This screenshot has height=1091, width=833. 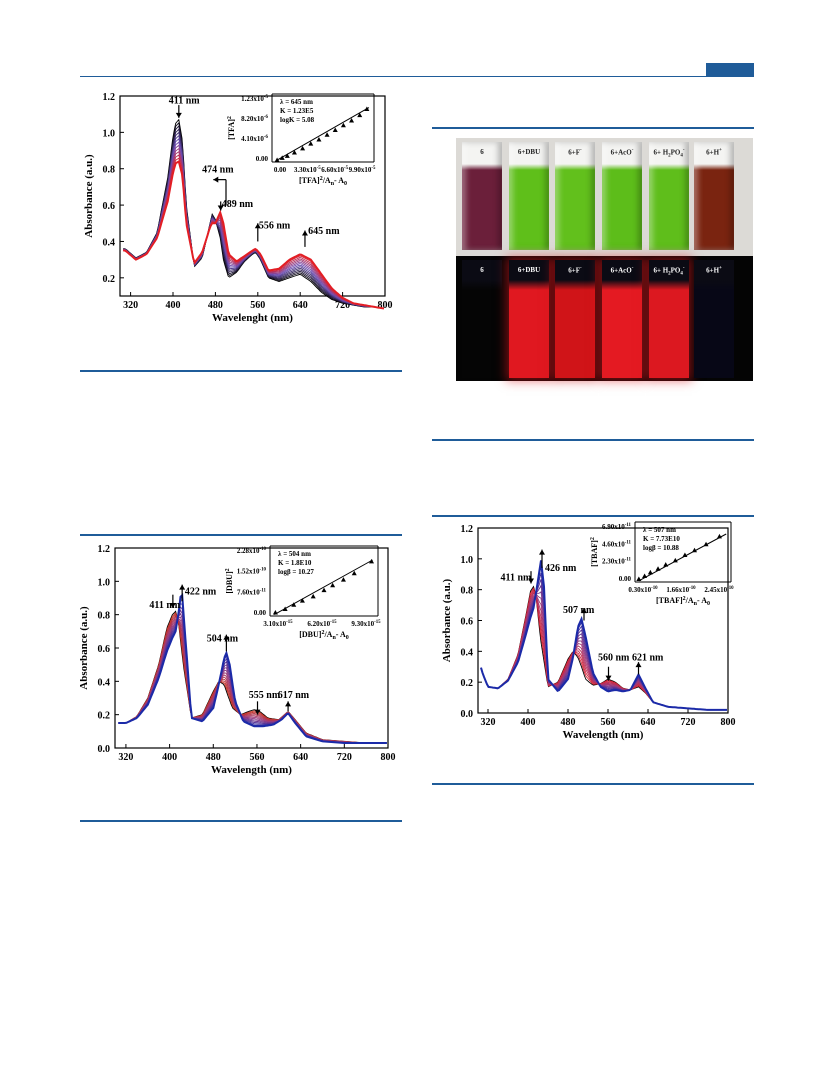 What do you see at coordinates (254, 99) in the screenshot?
I see `inset-y-tick-label: 1.23x10⁻⁵` at bounding box center [254, 99].